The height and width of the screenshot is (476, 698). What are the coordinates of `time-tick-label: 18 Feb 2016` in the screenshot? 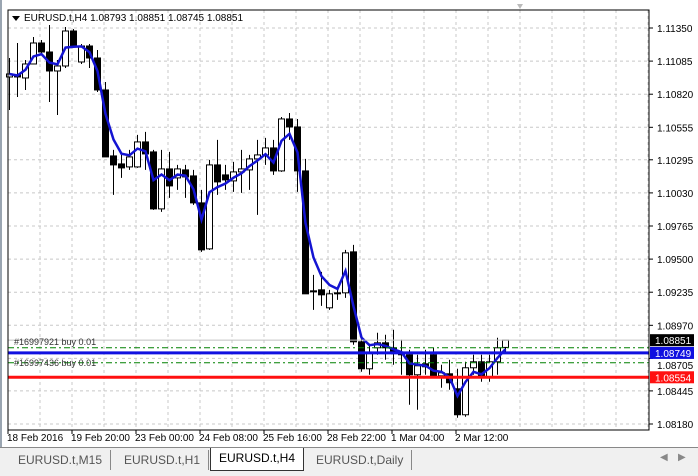 It's located at (35, 438).